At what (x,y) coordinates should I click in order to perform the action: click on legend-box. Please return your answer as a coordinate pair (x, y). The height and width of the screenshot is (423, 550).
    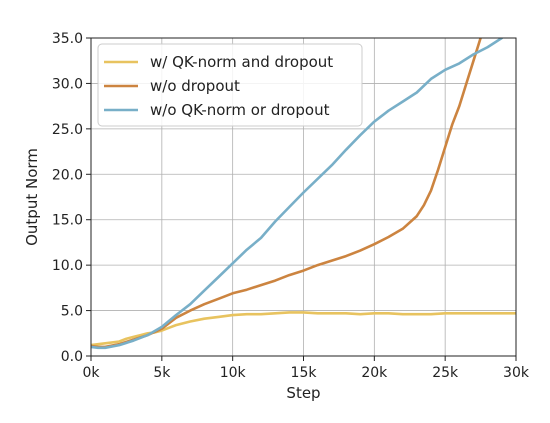
    Looking at the image, I should click on (230, 85).